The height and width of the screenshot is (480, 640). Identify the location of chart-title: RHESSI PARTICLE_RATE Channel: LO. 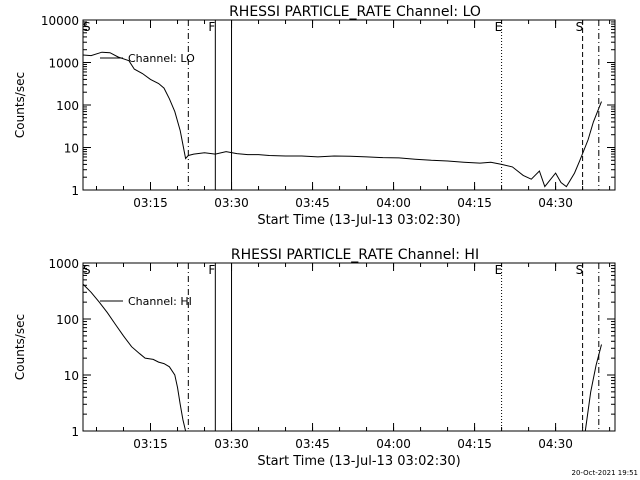
(355, 12).